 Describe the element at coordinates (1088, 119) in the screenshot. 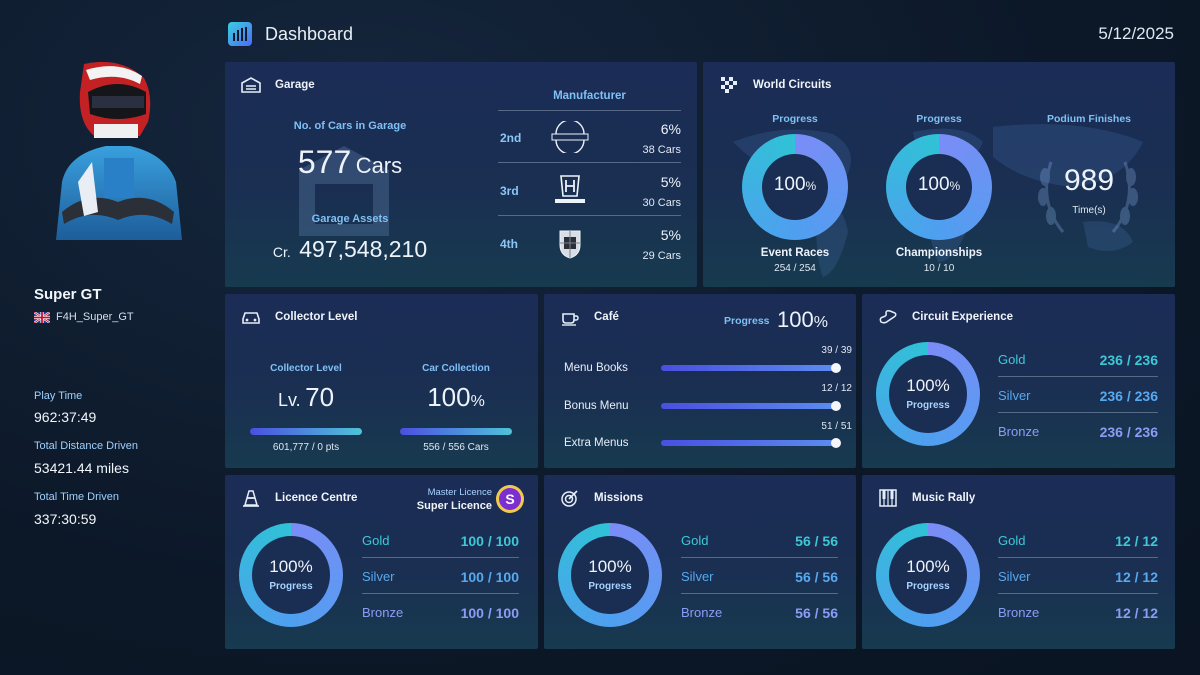

I see `podium-label: Podium Finishes` at that location.